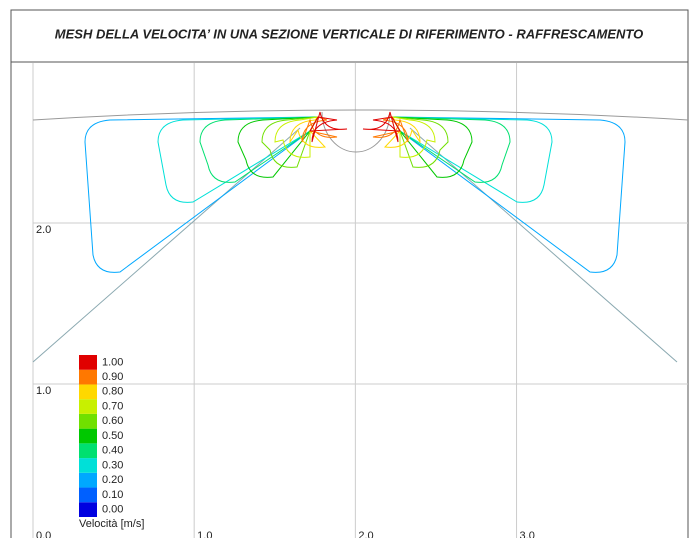  I want to click on colorbar-label: 0.30, so click(112, 465).